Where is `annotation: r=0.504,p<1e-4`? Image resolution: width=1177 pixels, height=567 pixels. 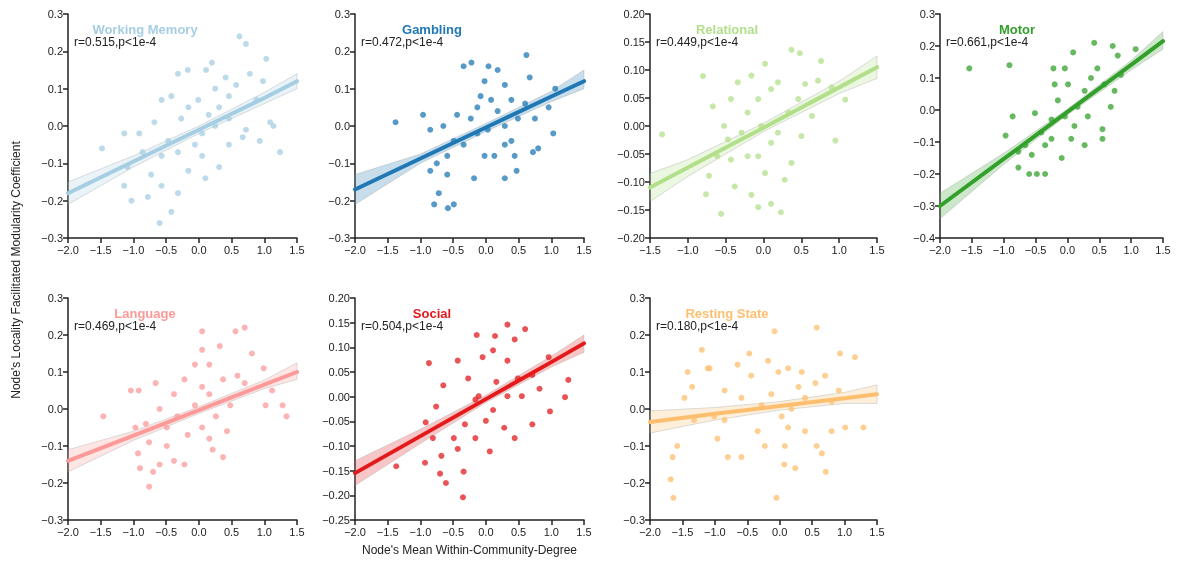
annotation: r=0.504,p<1e-4 is located at coordinates (402, 326).